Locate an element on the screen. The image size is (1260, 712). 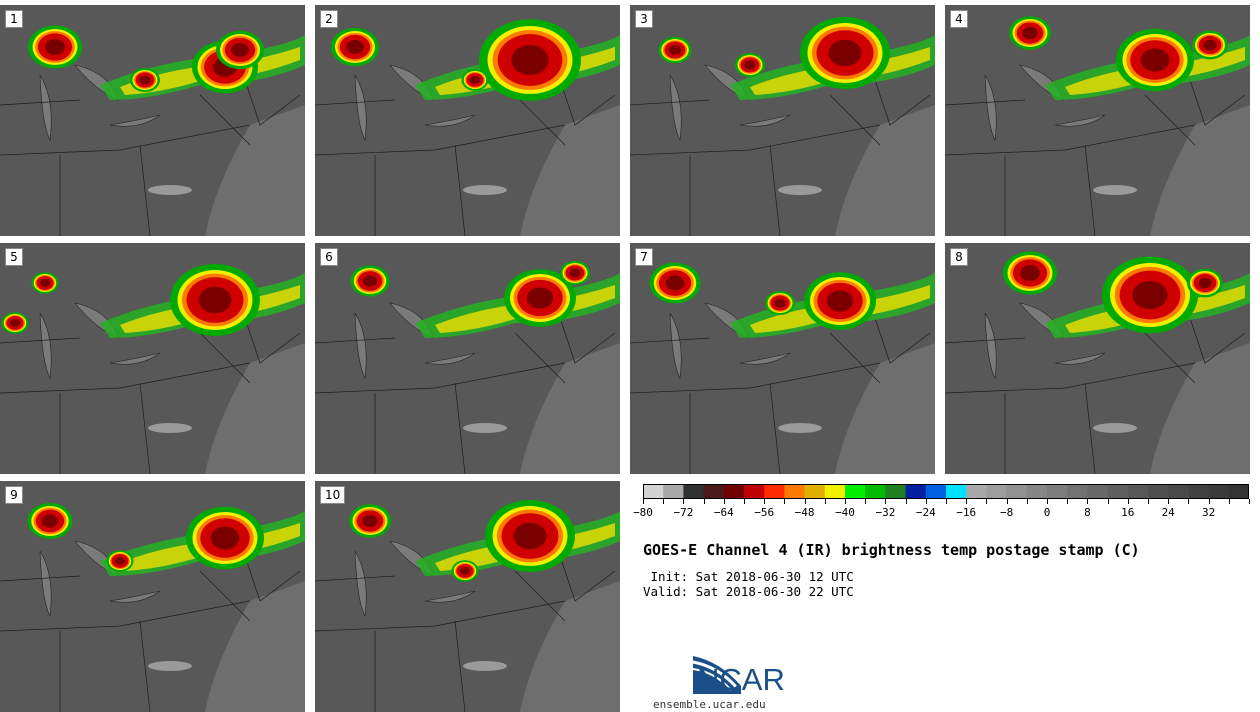
postage-stamp-panel-1: 1 is located at coordinates (152, 120).